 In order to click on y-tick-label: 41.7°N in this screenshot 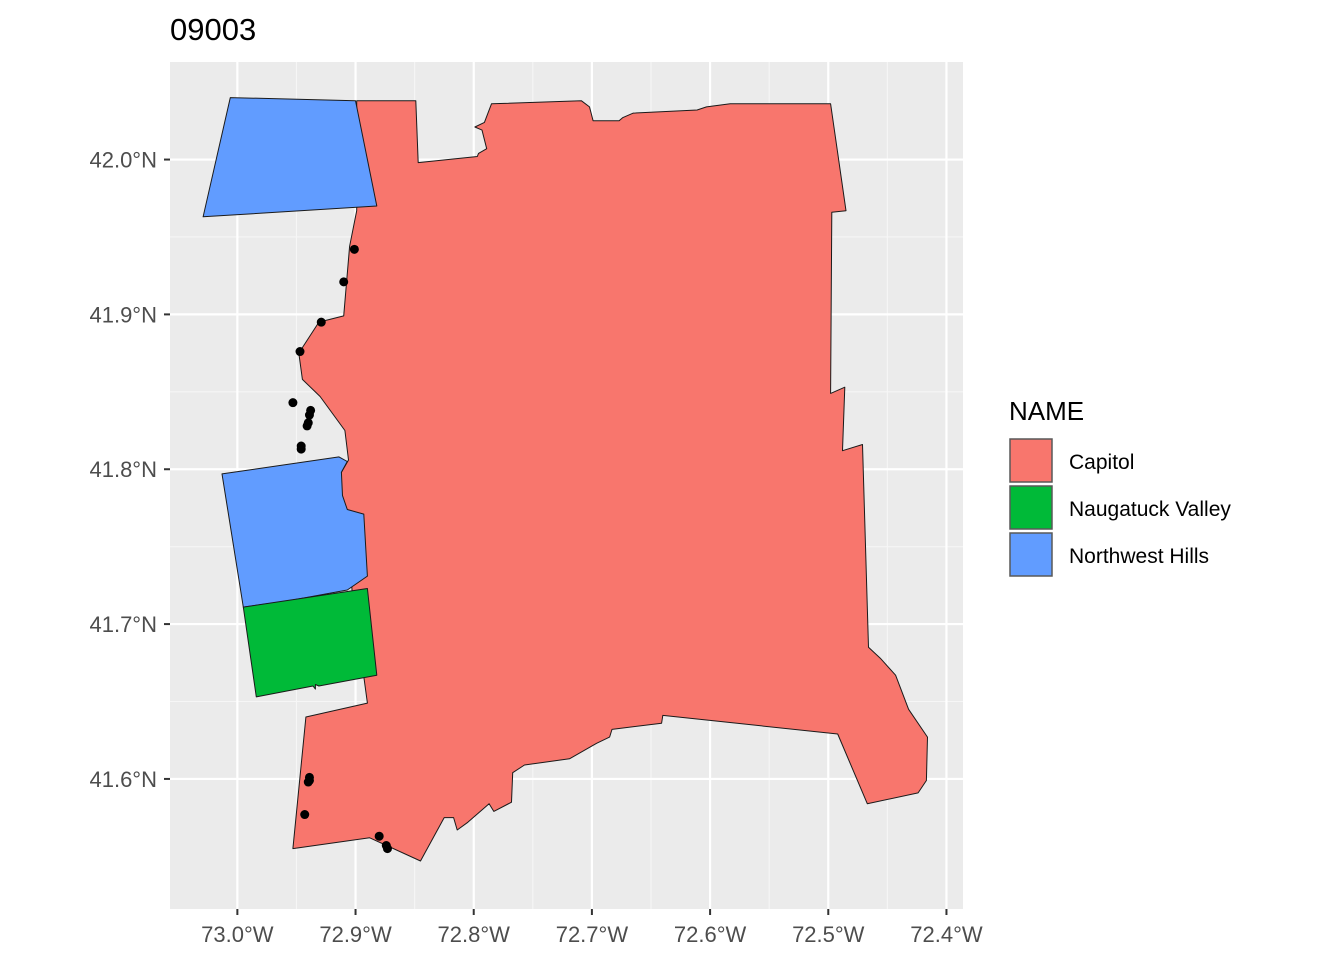, I will do `click(123, 624)`.